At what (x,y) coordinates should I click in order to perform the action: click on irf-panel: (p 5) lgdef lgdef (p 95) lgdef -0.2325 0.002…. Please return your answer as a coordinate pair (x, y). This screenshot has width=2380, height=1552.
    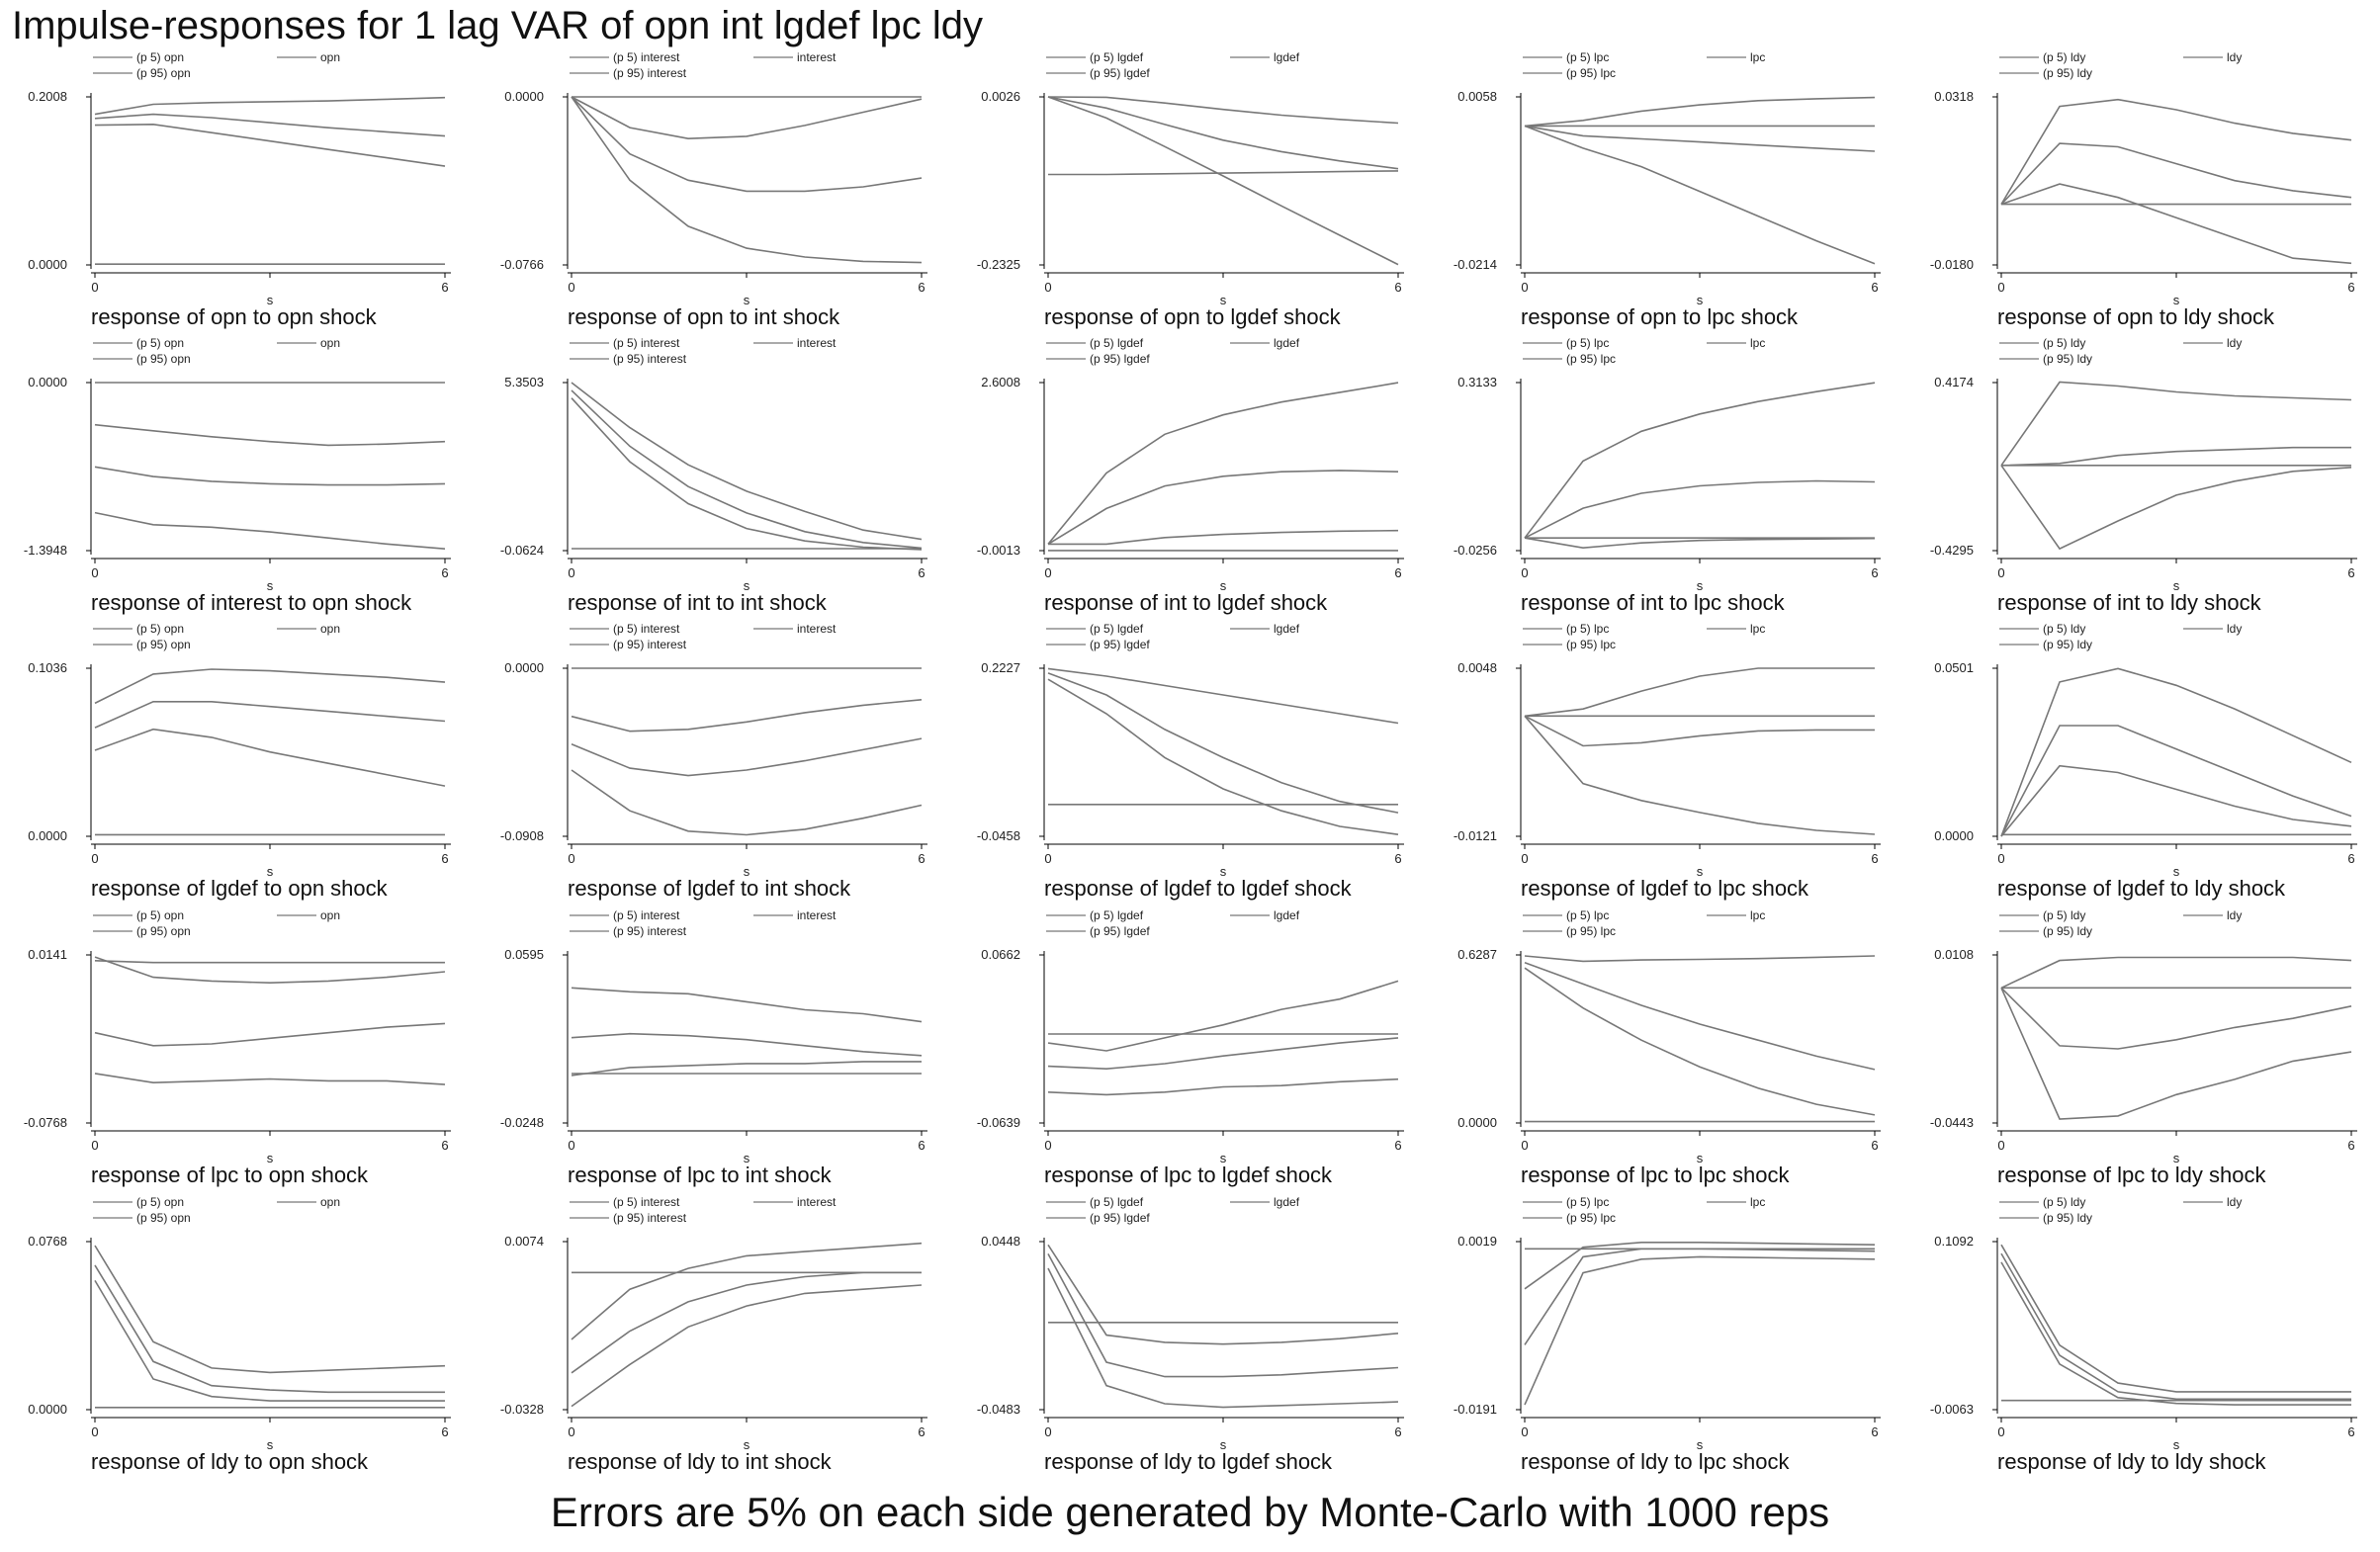
    Looking at the image, I should click on (1191, 194).